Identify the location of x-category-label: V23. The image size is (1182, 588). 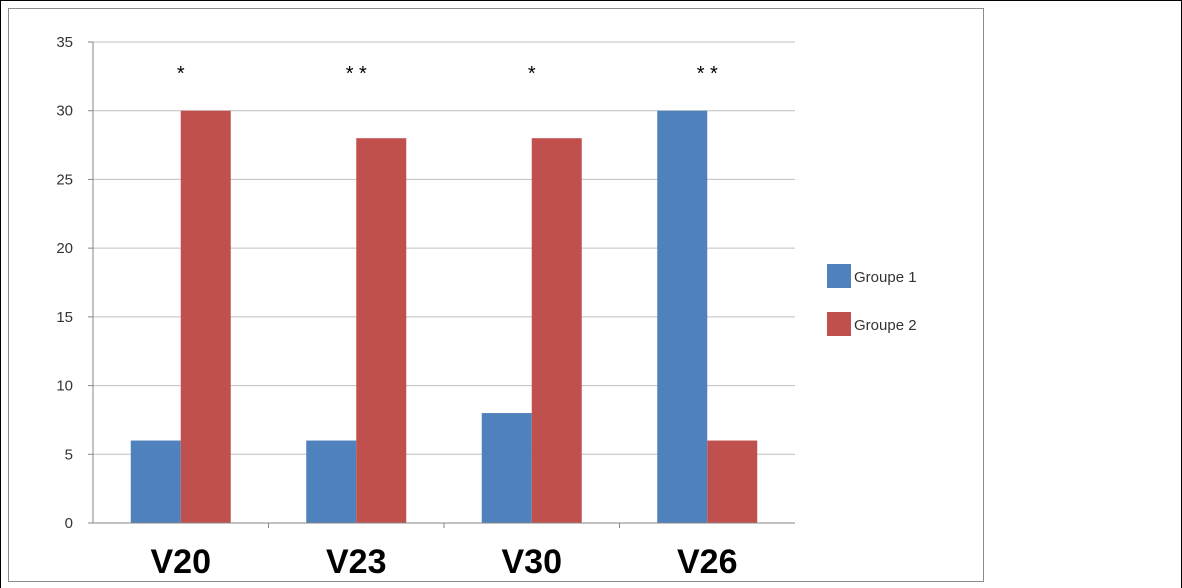
(356, 562).